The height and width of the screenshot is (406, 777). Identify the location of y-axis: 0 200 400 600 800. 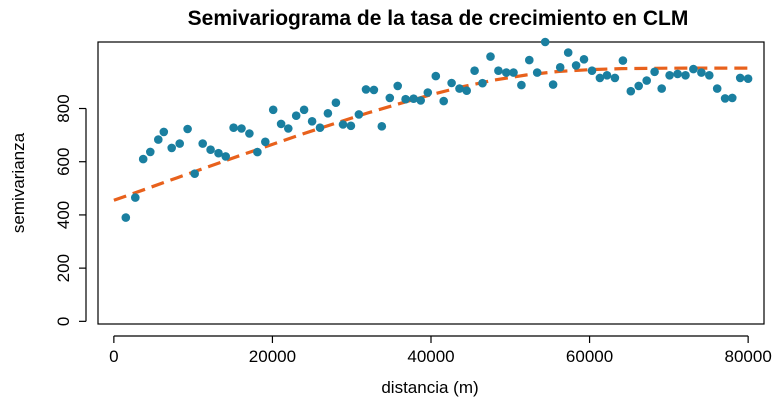
(70, 210).